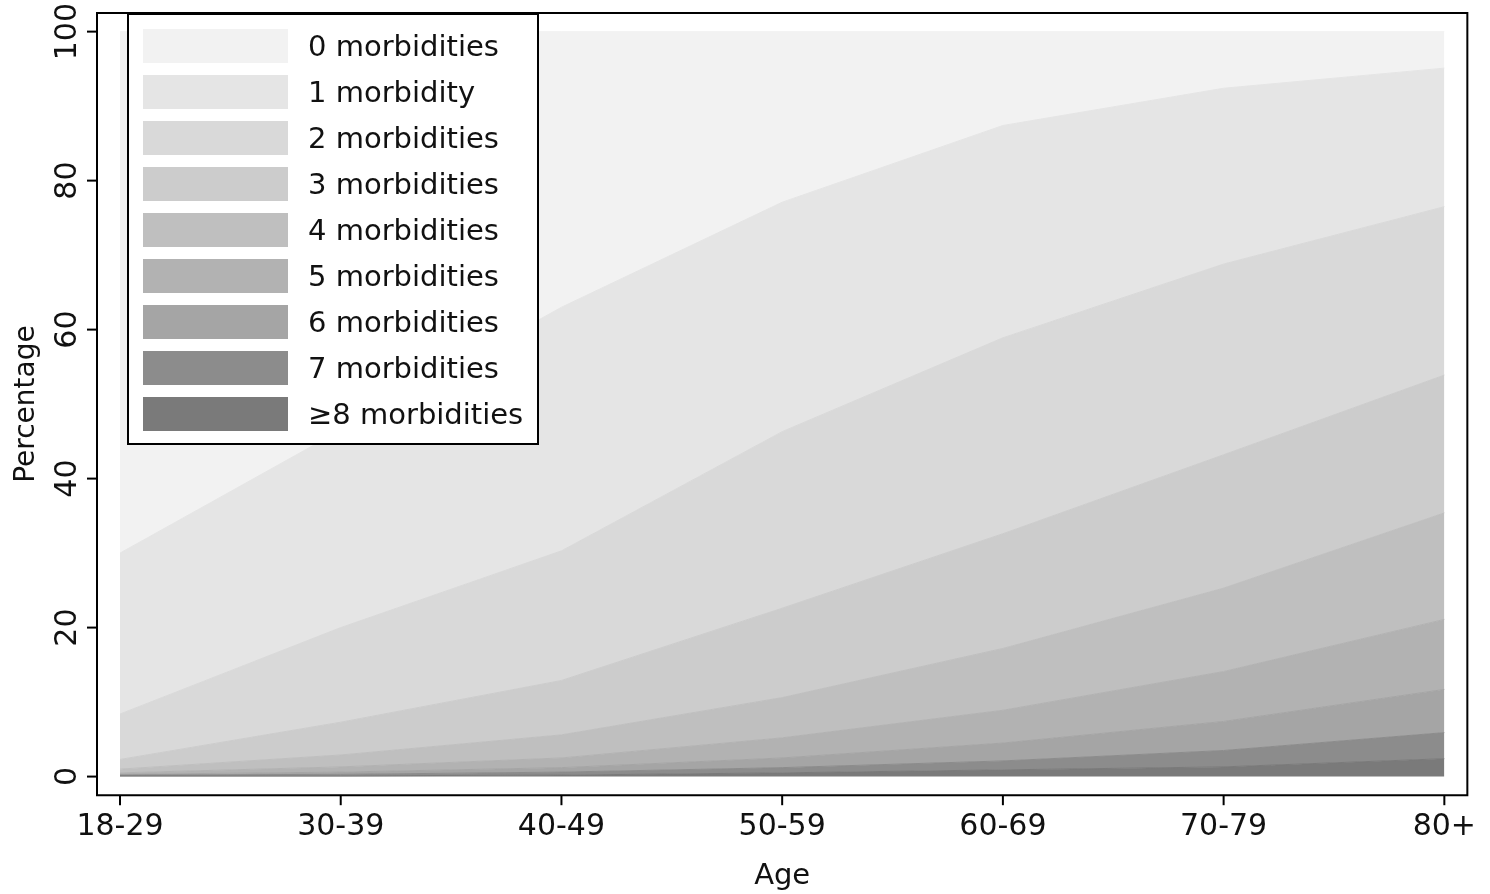 The width and height of the screenshot is (1490, 894). Describe the element at coordinates (25, 404) in the screenshot. I see `y-axis-title: Percentage` at that location.